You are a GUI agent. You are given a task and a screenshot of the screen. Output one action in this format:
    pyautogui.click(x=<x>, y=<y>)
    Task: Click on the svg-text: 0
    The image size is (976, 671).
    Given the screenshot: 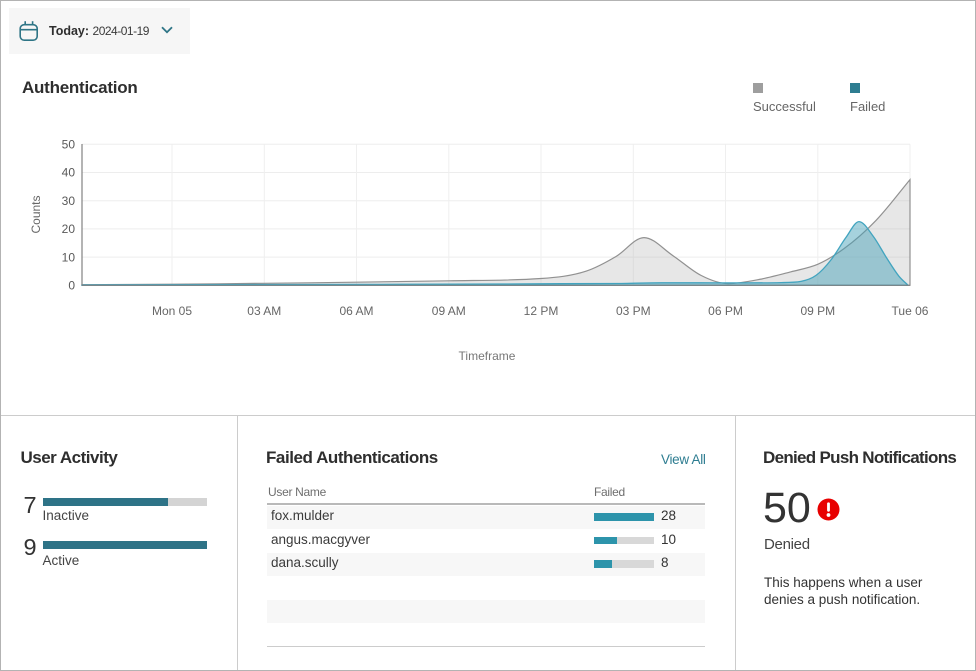 What is the action you would take?
    pyautogui.click(x=71, y=286)
    